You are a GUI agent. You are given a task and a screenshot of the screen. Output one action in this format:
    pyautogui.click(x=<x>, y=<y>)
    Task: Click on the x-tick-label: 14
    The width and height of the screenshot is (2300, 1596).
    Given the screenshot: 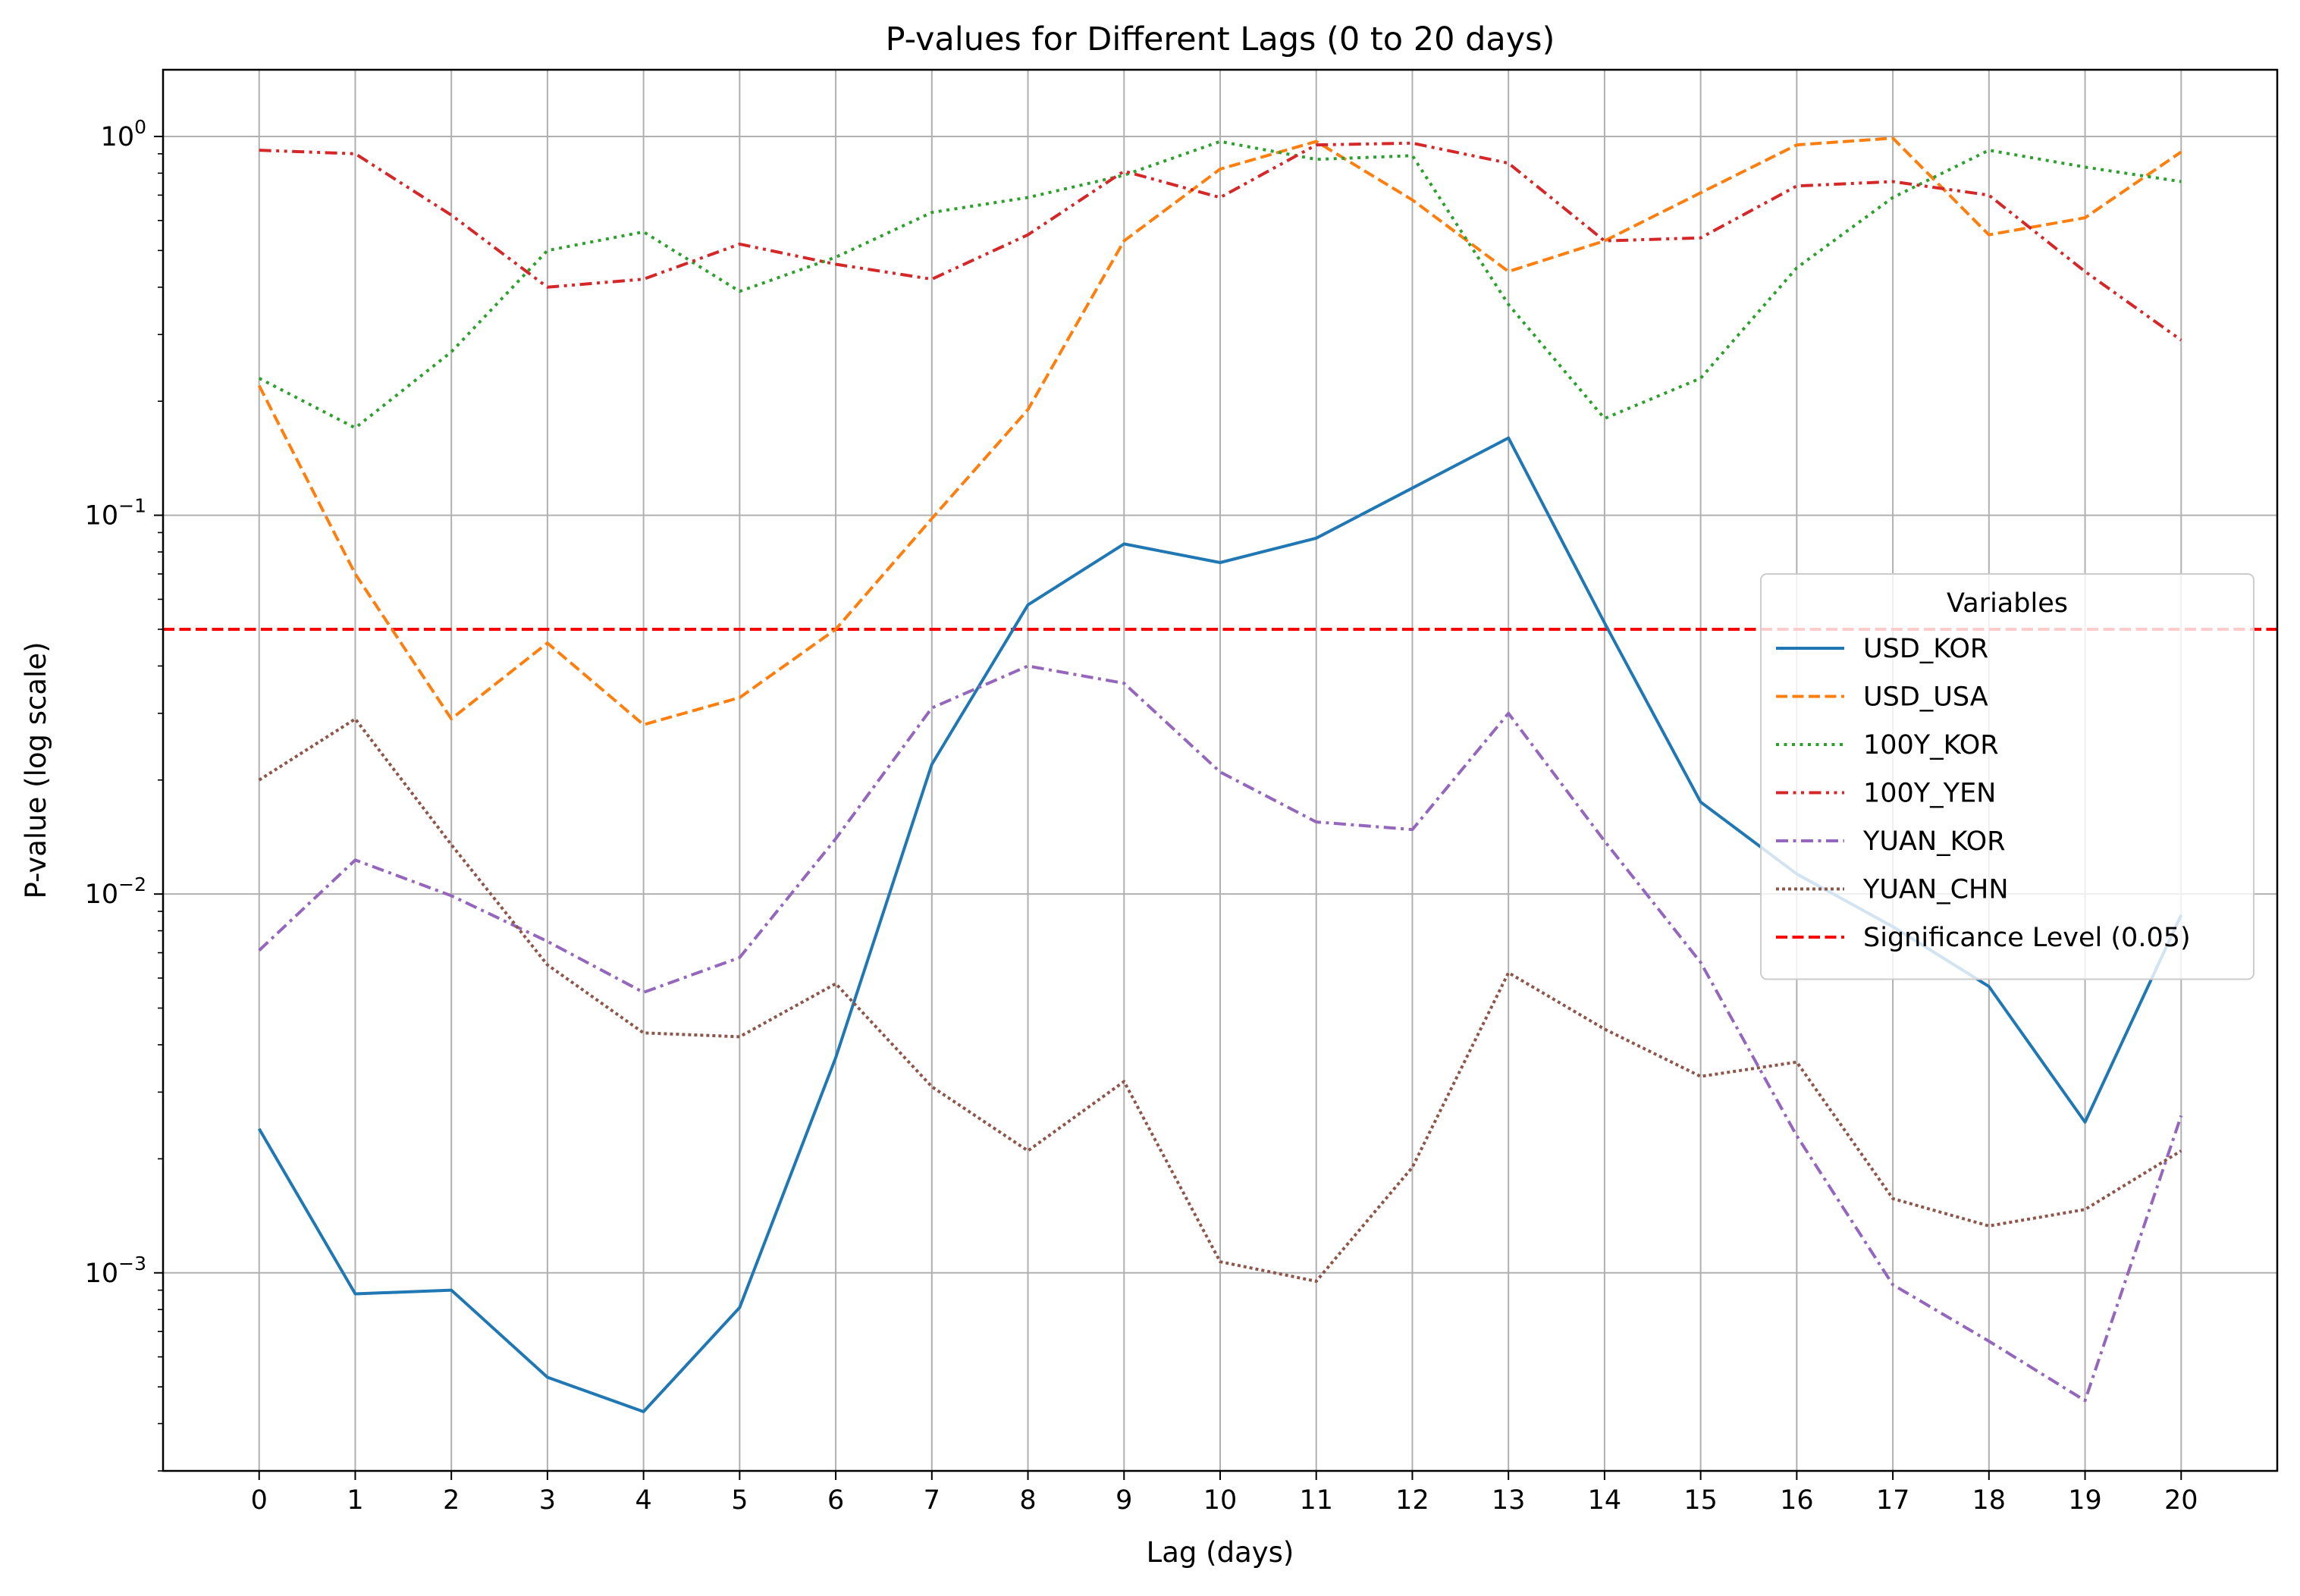 What is the action you would take?
    pyautogui.click(x=1605, y=1501)
    